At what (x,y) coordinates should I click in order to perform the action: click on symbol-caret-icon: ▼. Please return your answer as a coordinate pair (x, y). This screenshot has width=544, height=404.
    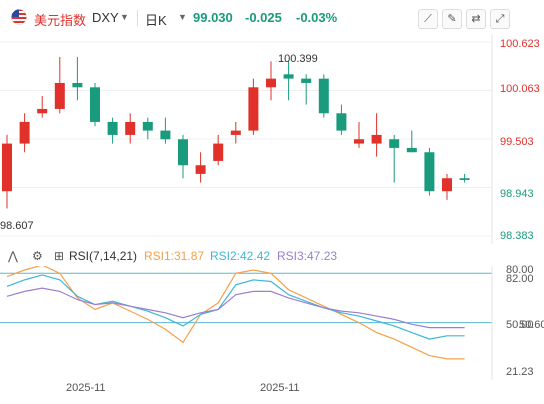
    Looking at the image, I should click on (124, 17).